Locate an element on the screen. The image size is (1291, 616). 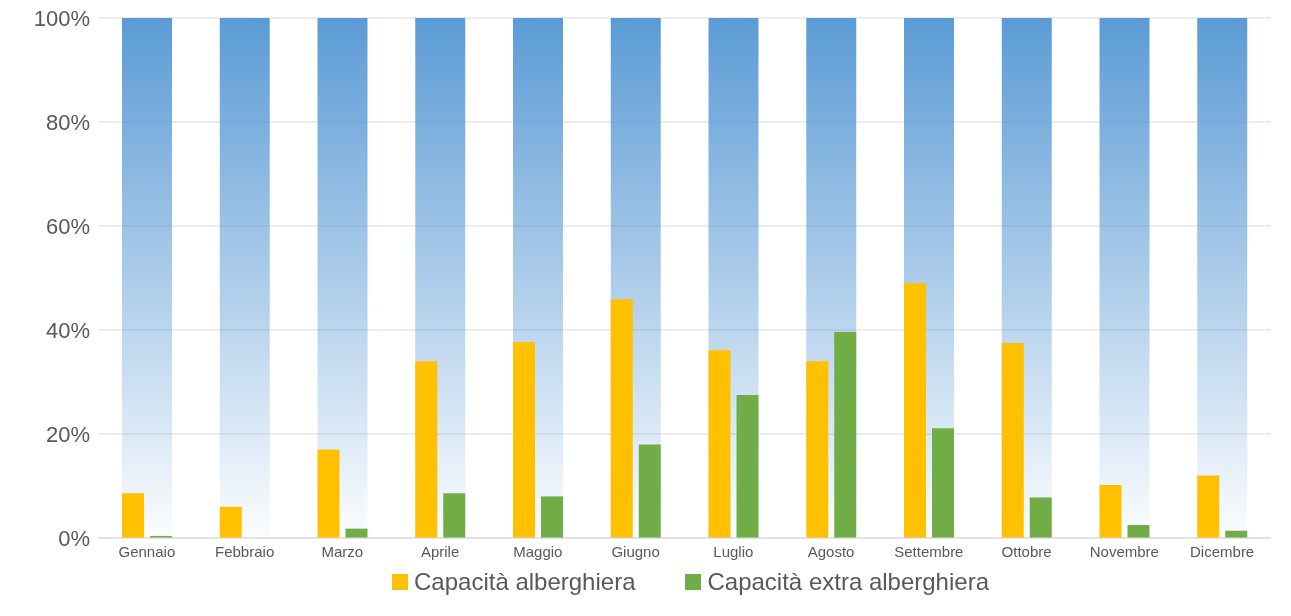
x-tick-label: Novembre is located at coordinates (1124, 551).